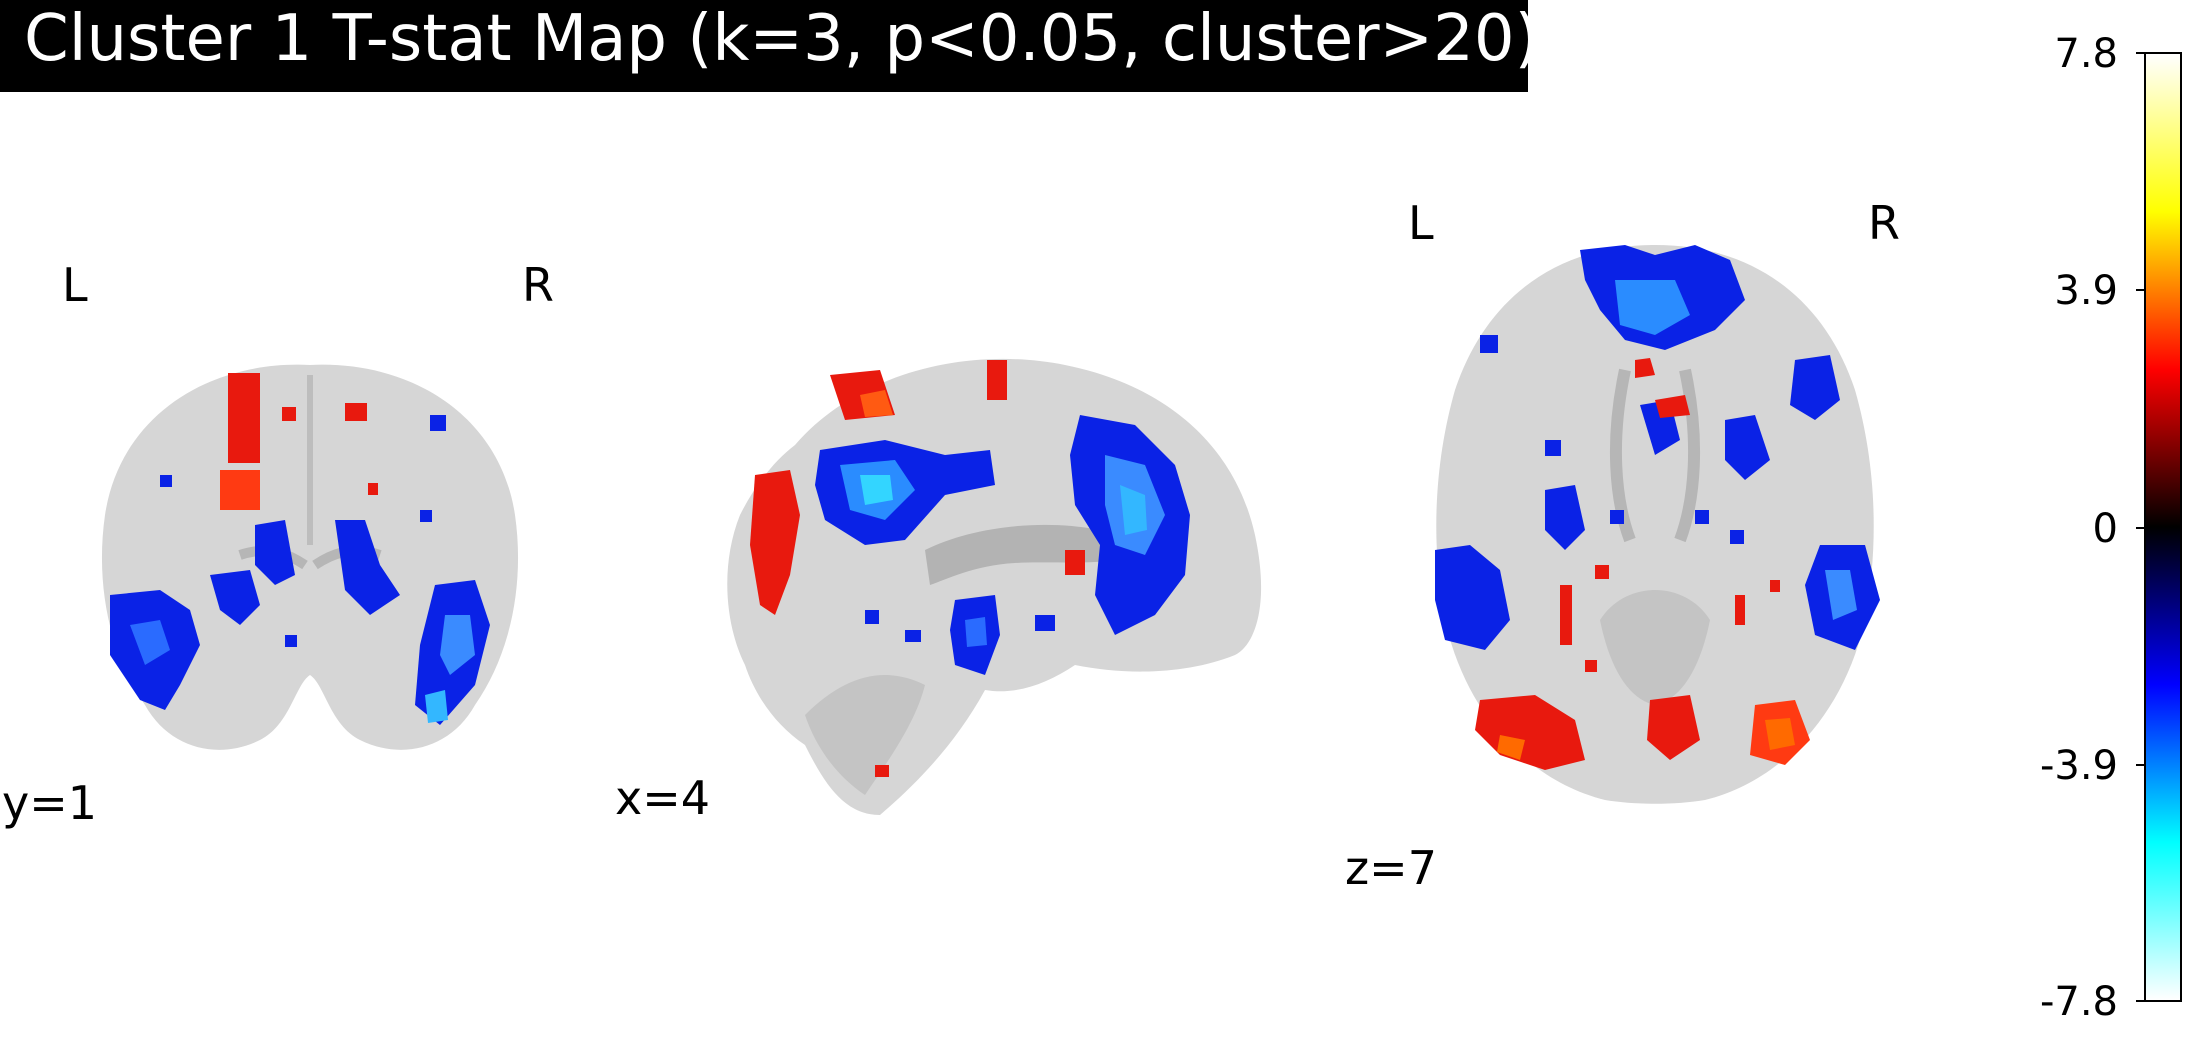 This screenshot has width=2190, height=1050. Describe the element at coordinates (1421, 223) in the screenshot. I see `axial-left-label: L` at that location.